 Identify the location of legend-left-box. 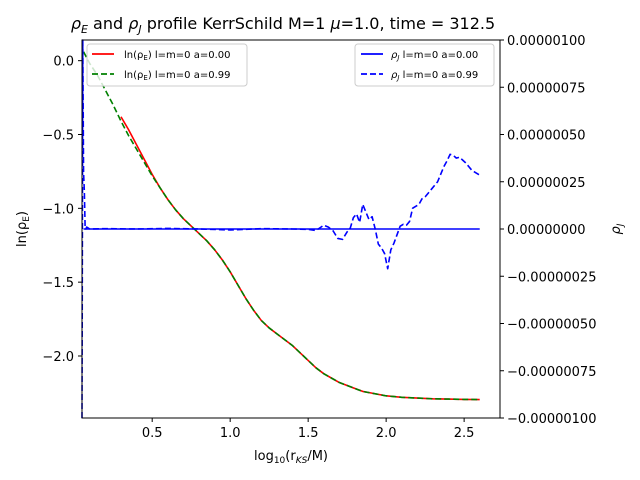
(167, 65).